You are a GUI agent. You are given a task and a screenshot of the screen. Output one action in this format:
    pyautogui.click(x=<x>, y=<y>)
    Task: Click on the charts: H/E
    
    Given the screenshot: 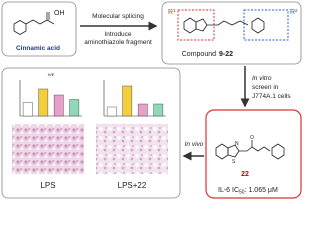 What is the action you would take?
    pyautogui.click(x=92, y=94)
    